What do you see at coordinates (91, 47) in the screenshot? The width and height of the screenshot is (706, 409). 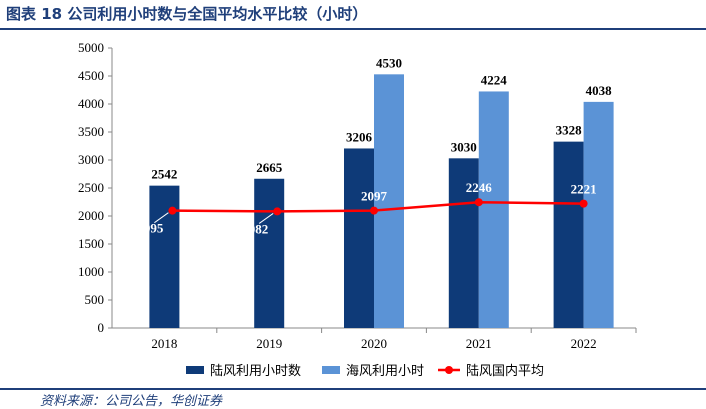 I see `y-tick-label: 5000` at bounding box center [91, 47].